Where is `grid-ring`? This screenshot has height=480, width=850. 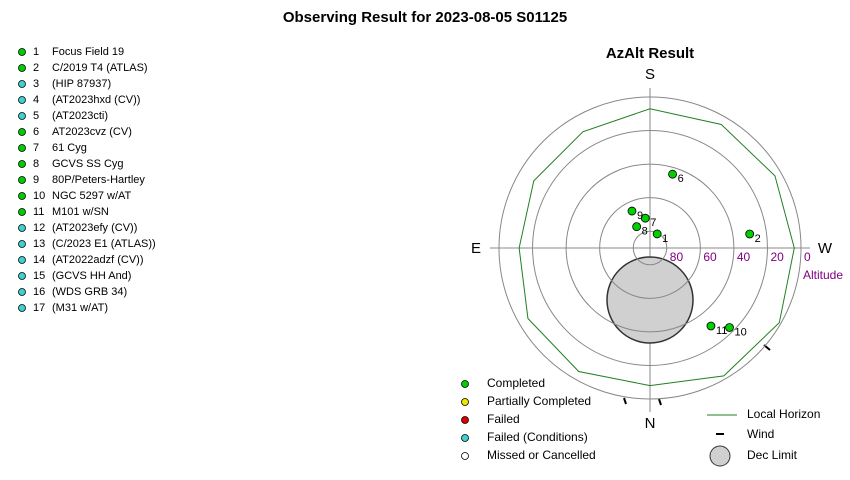 grid-ring is located at coordinates (650, 248).